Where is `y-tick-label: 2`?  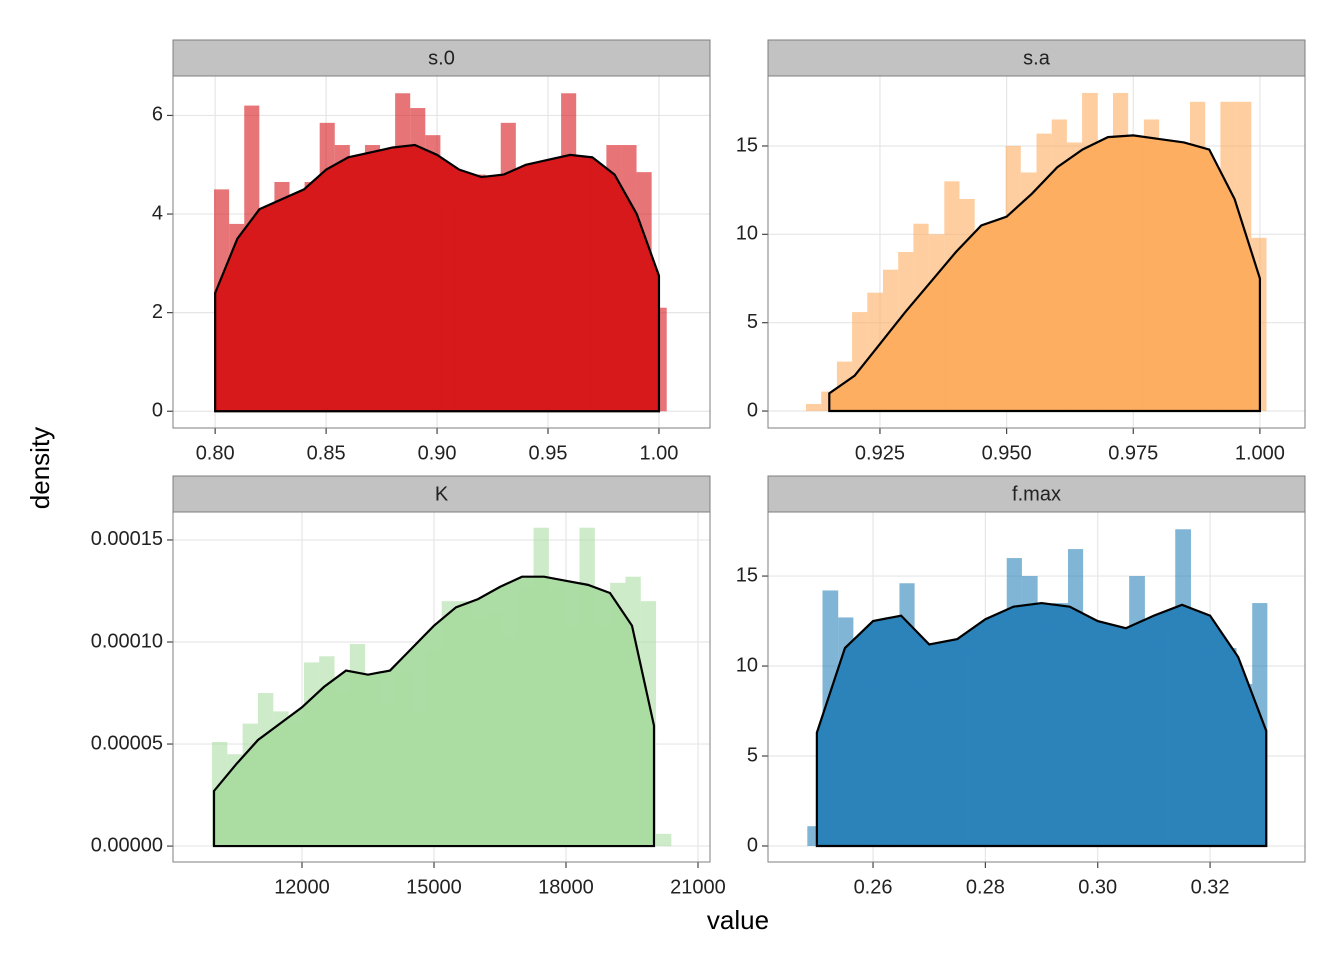 y-tick-label: 2 is located at coordinates (157, 312).